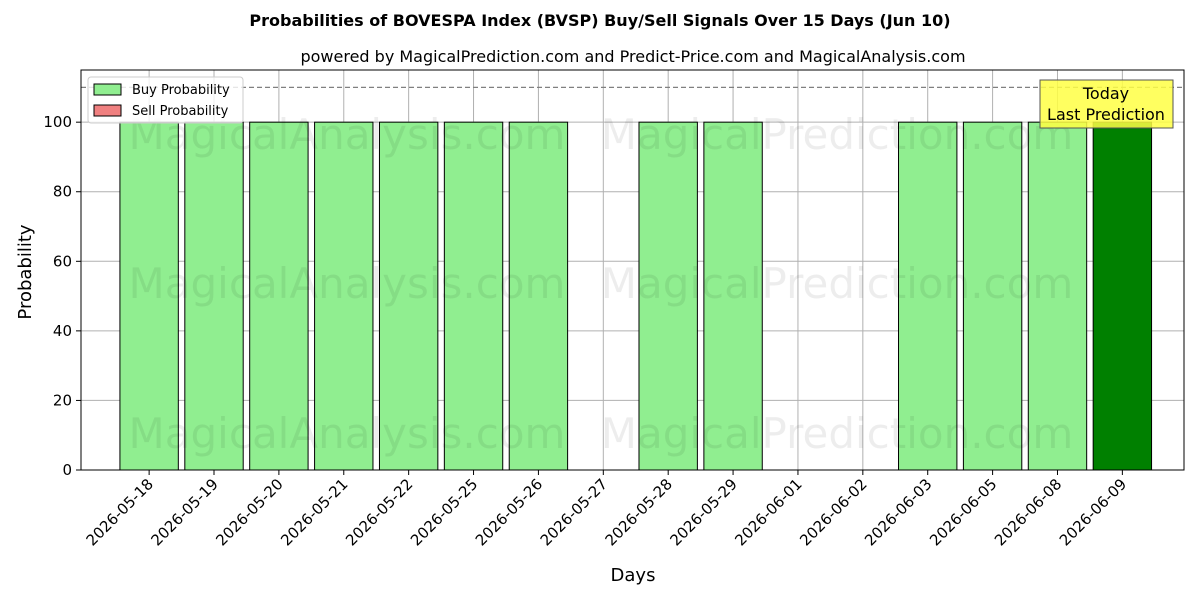 Image resolution: width=1200 pixels, height=600 pixels. I want to click on annotation-box, so click(1106, 104).